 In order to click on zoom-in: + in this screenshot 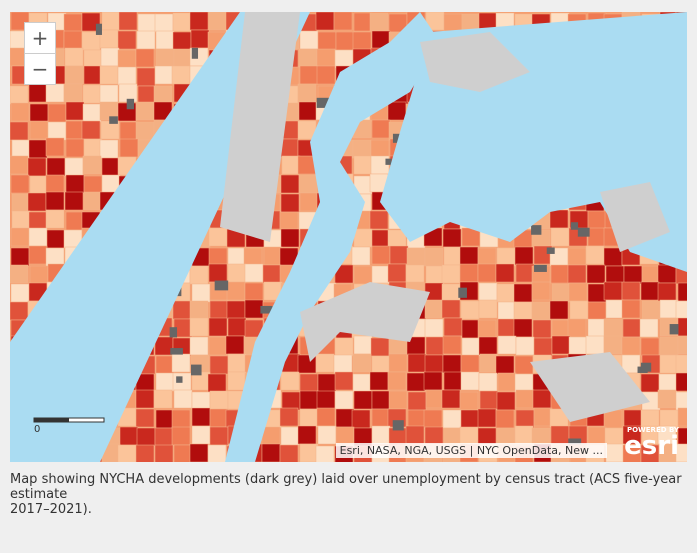, I will do `click(40, 38)`.